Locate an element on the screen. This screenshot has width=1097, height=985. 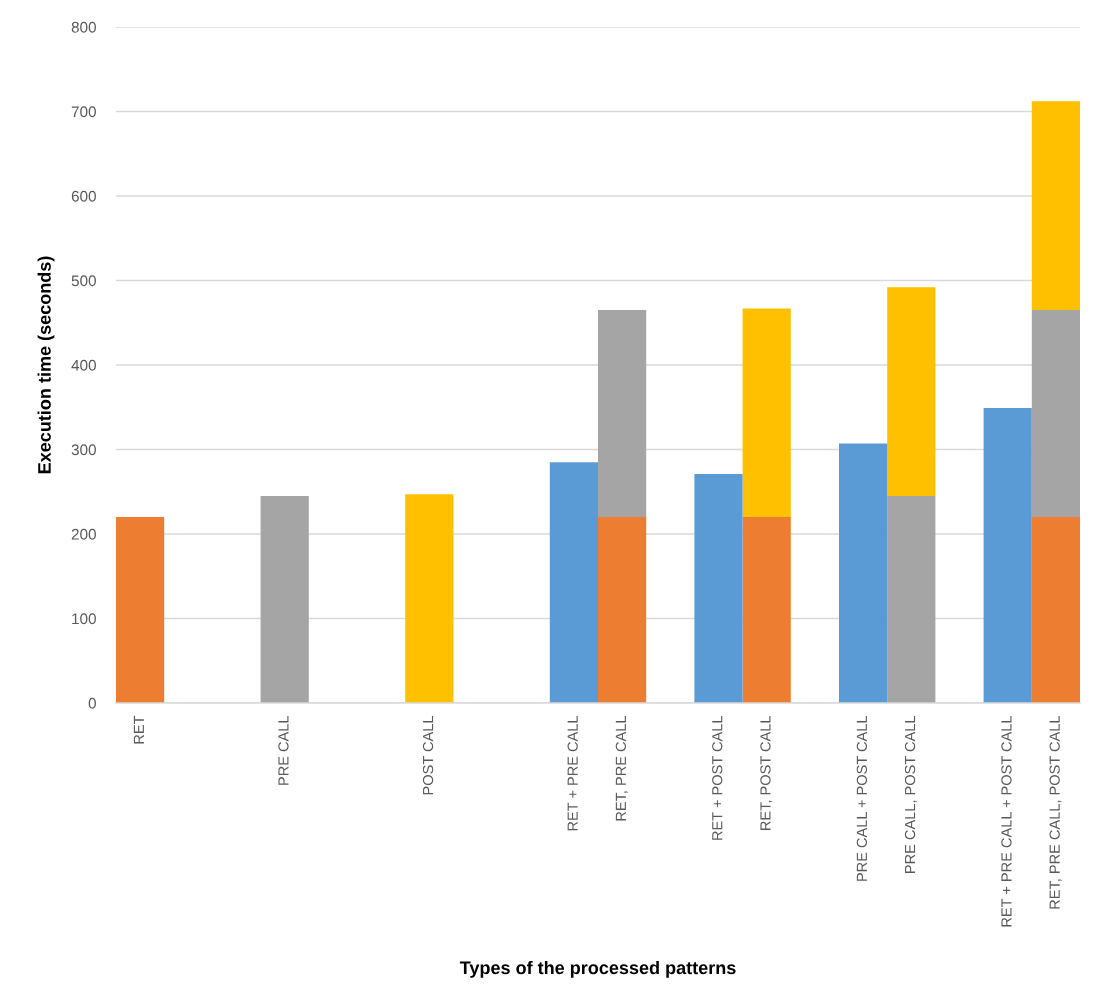
y-tick-label: 100 is located at coordinates (84, 619).